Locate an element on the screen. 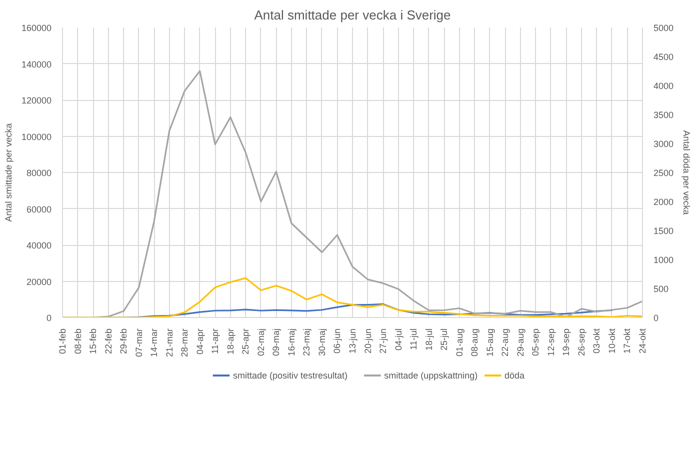 The height and width of the screenshot is (457, 700). y2-tick-label: 500 is located at coordinates (661, 289).